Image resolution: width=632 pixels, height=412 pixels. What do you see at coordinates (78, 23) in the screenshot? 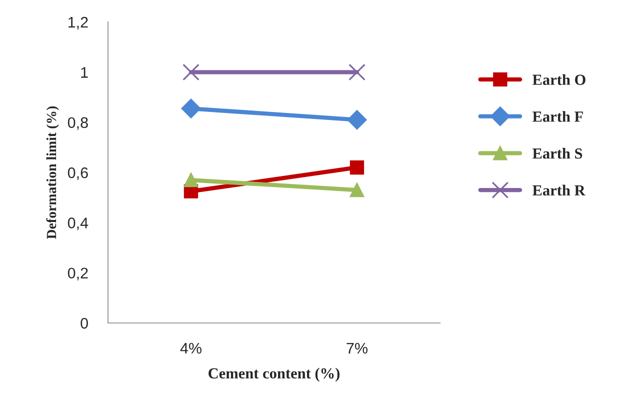
I see `y-tick-label: 1,2` at bounding box center [78, 23].